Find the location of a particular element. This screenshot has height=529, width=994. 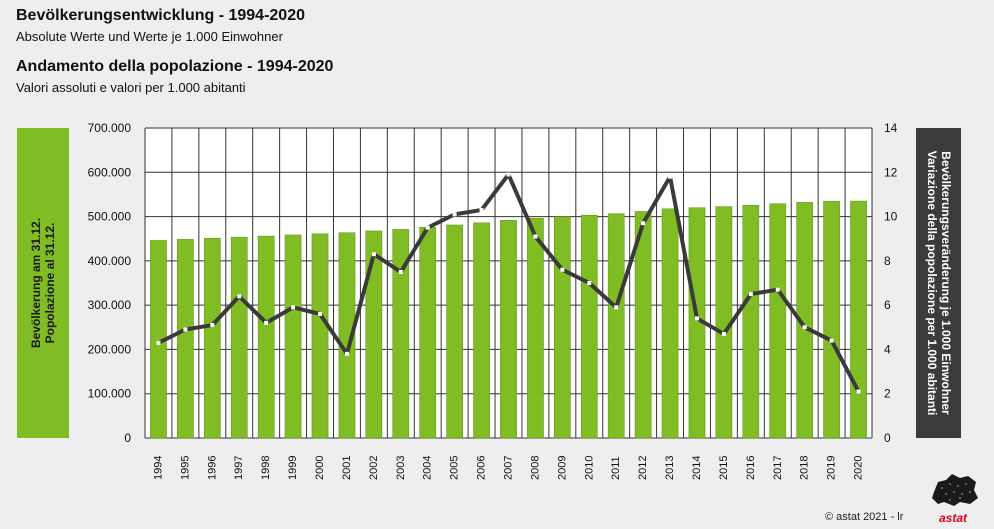

bar-2004 is located at coordinates (428, 332).